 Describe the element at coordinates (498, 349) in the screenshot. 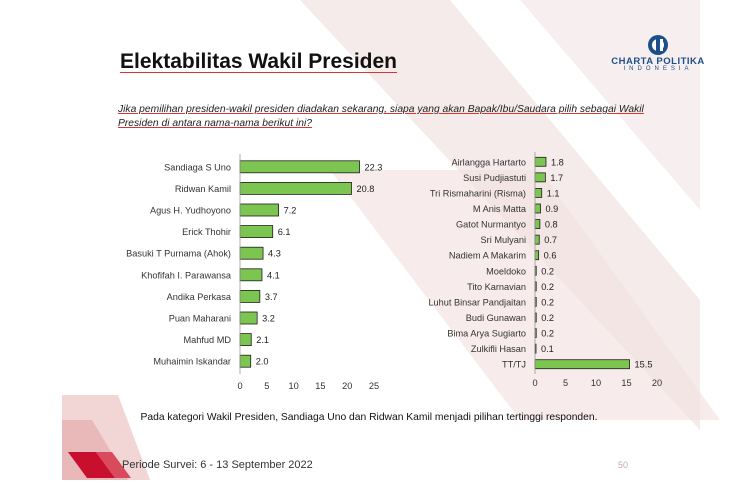

I see `category-label: Zulkifli Hasan` at that location.